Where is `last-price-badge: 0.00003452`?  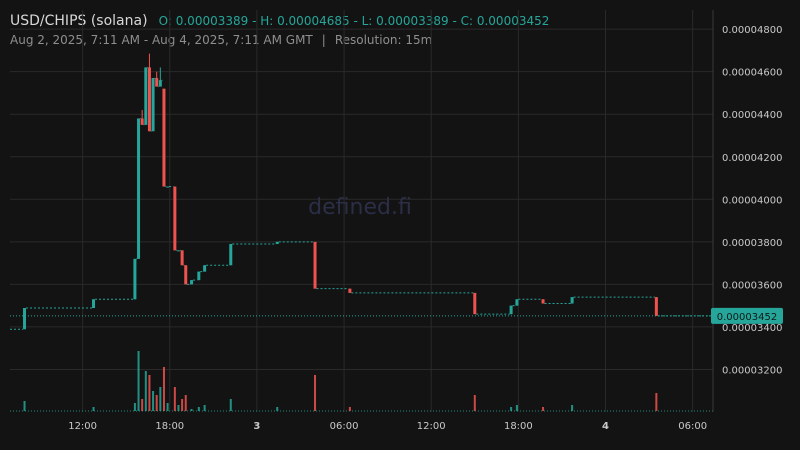
last-price-badge: 0.00003452 is located at coordinates (747, 315).